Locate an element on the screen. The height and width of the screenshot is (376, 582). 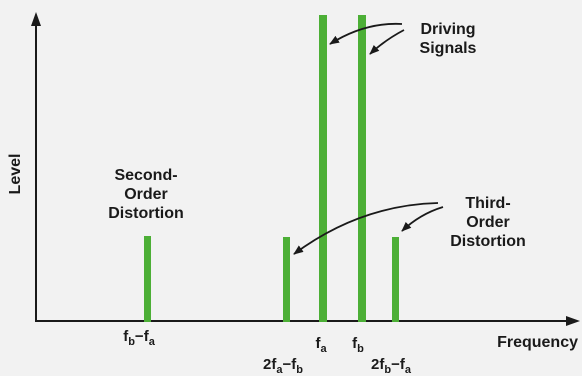
label-fb-minus-fa: fb−fa is located at coordinates (139, 338).